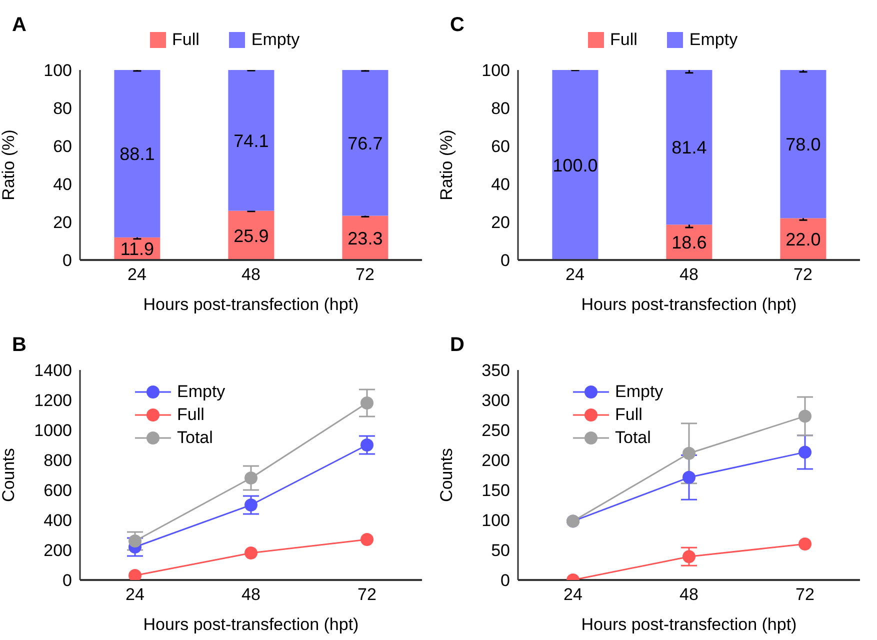  I want to click on data-label: 23.3, so click(365, 238).